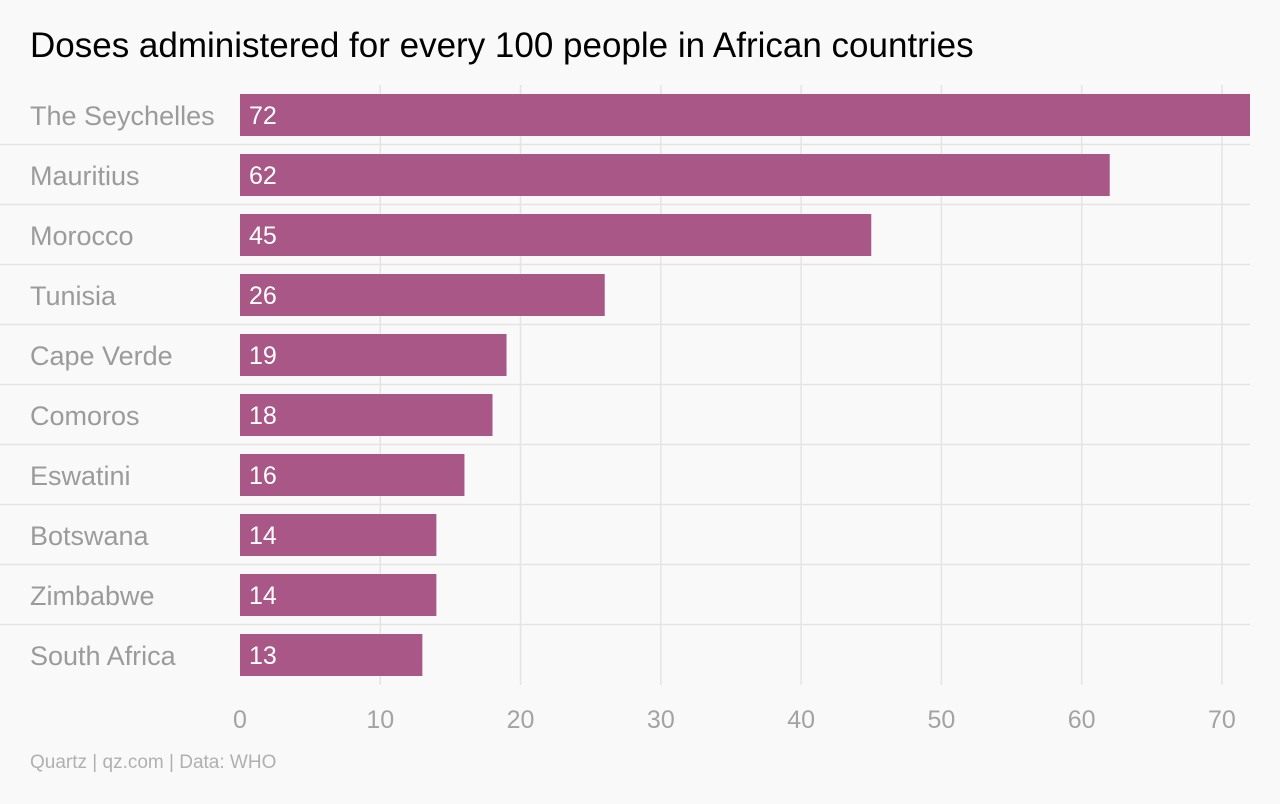  Describe the element at coordinates (85, 416) in the screenshot. I see `category-label-5: Comoros` at that location.